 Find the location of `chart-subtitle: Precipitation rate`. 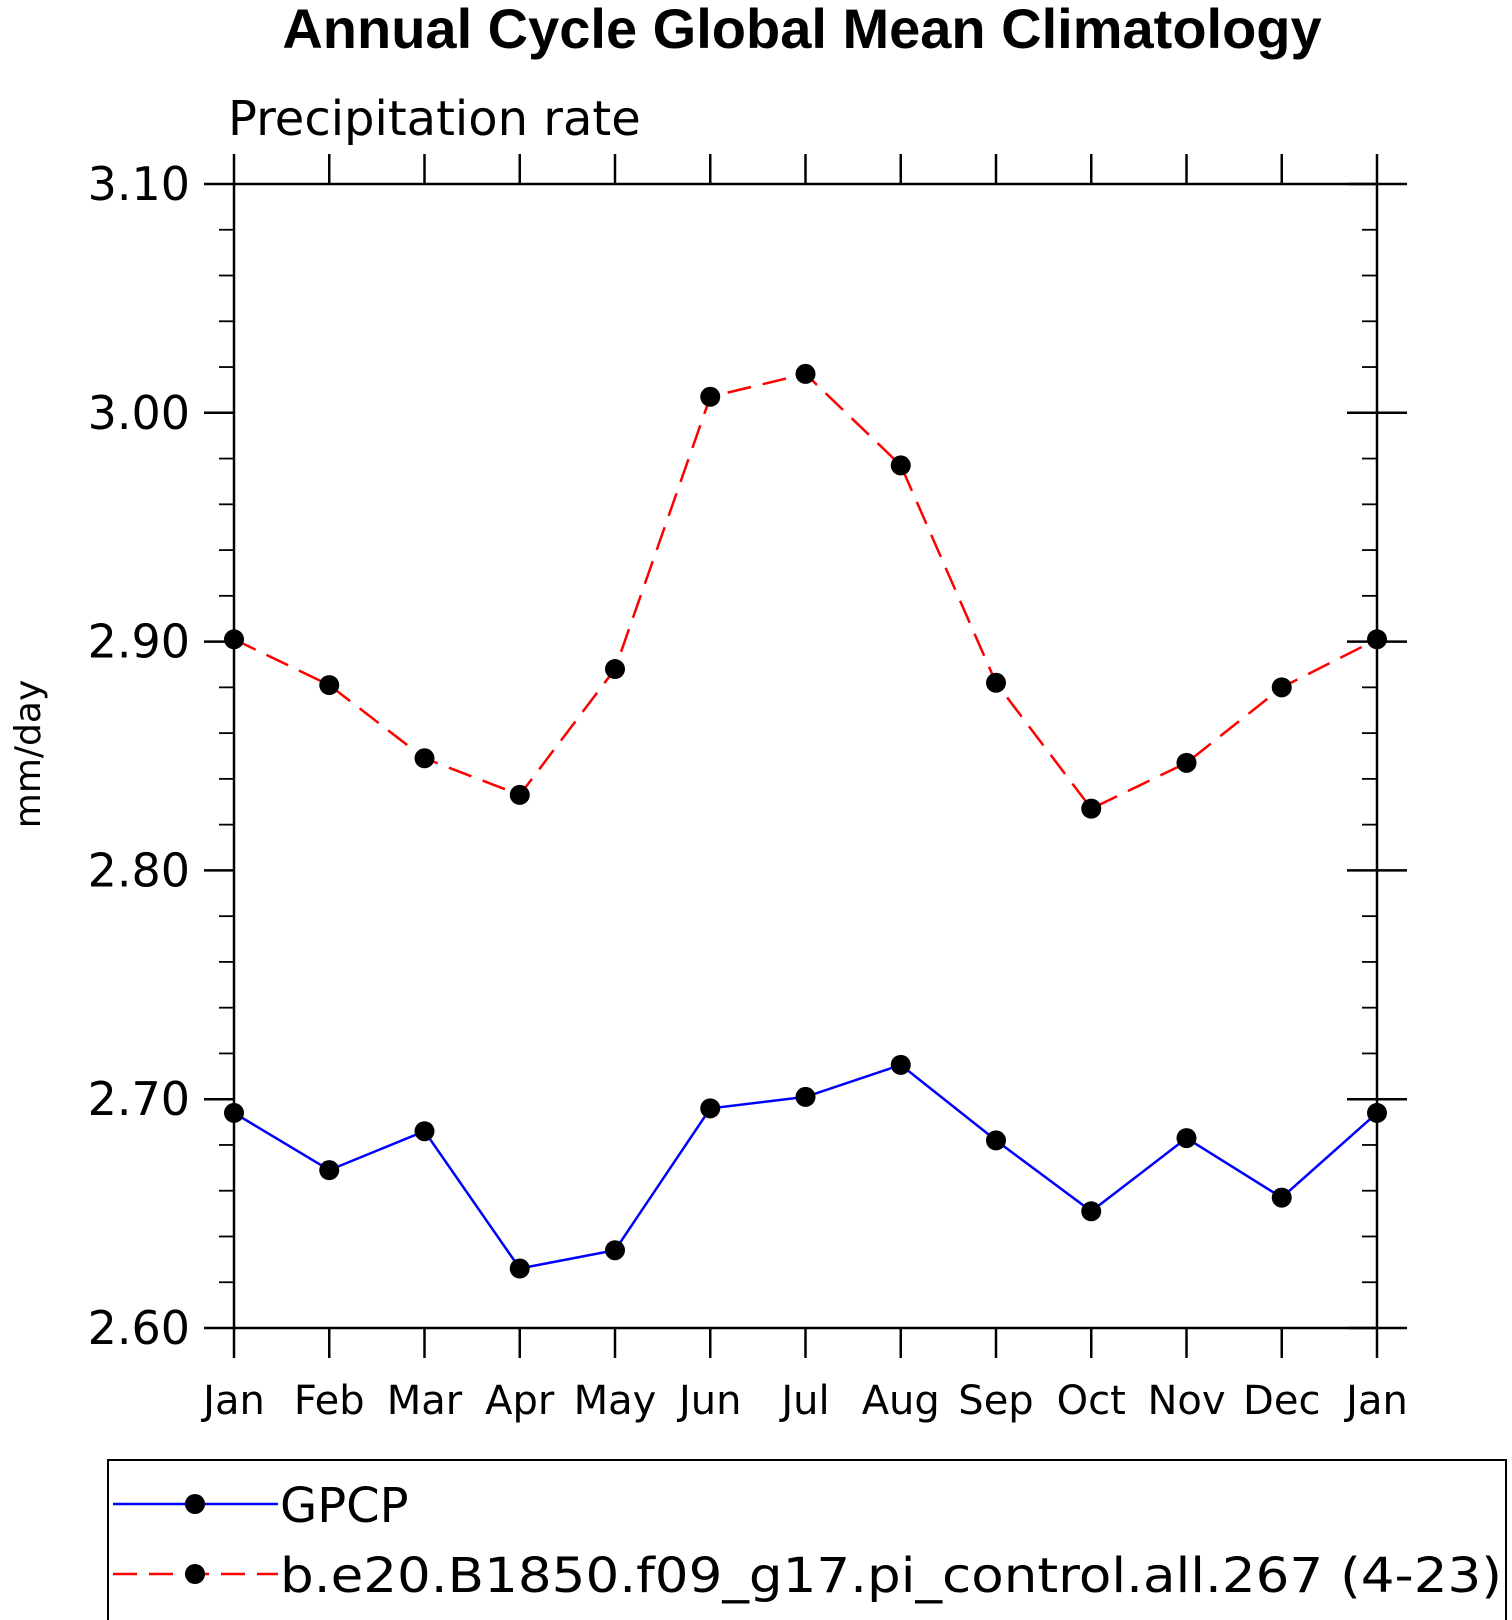

chart-subtitle: Precipitation rate is located at coordinates (434, 119).